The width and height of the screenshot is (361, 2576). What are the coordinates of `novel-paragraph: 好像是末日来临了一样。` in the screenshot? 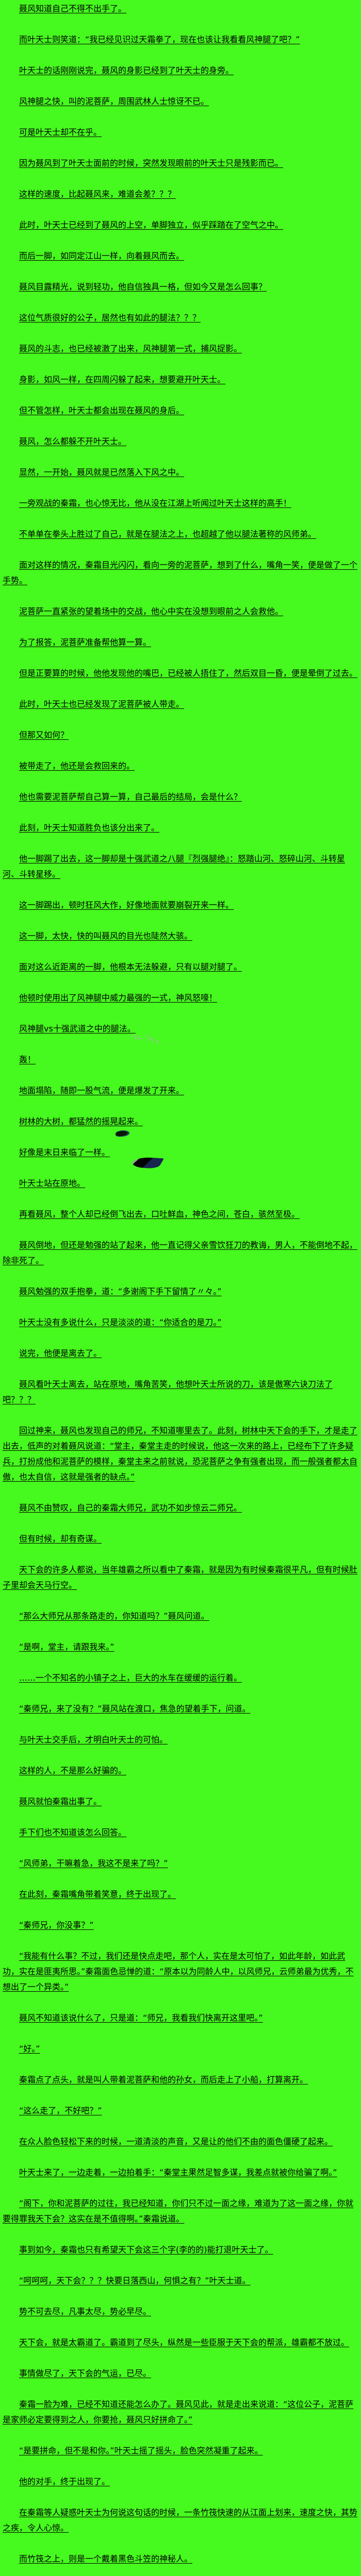 It's located at (64, 1152).